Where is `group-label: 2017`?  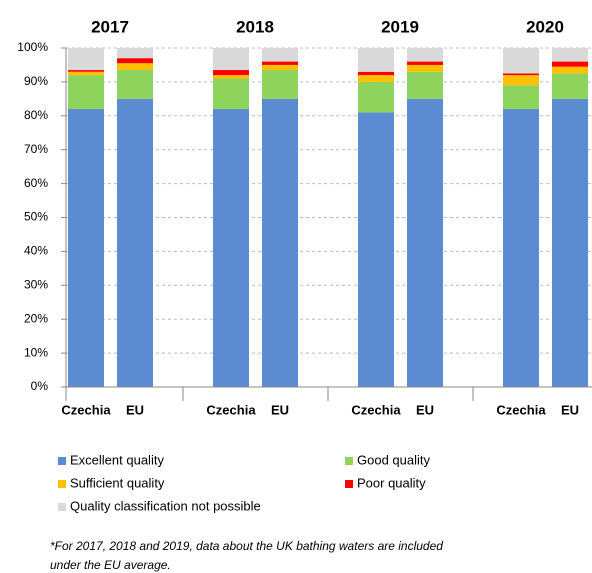
group-label: 2017 is located at coordinates (110, 26).